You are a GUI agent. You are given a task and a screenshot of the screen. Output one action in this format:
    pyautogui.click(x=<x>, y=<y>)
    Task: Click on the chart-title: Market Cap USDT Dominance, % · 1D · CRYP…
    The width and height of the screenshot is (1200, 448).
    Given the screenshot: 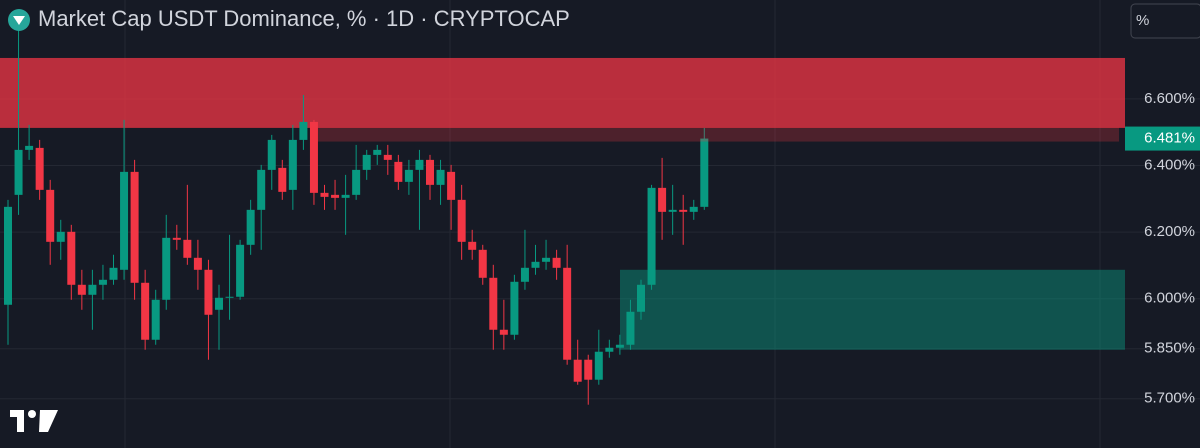 What is the action you would take?
    pyautogui.click(x=304, y=18)
    